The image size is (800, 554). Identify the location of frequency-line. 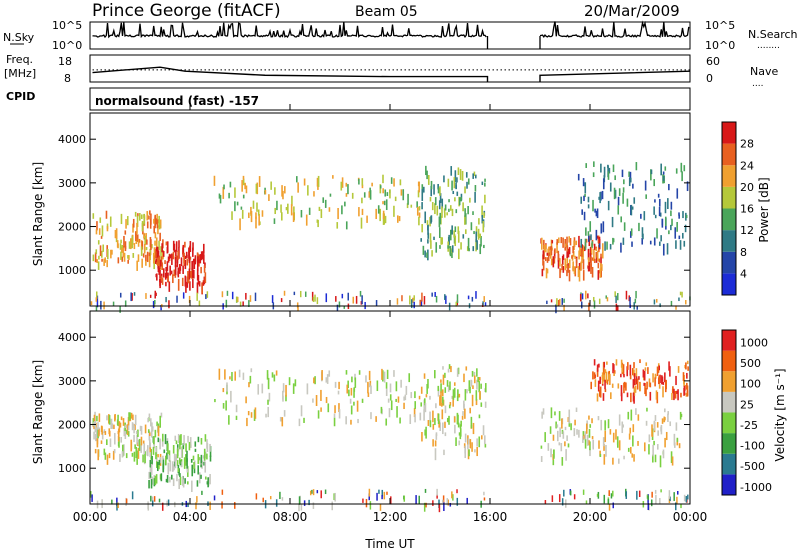
(391, 74).